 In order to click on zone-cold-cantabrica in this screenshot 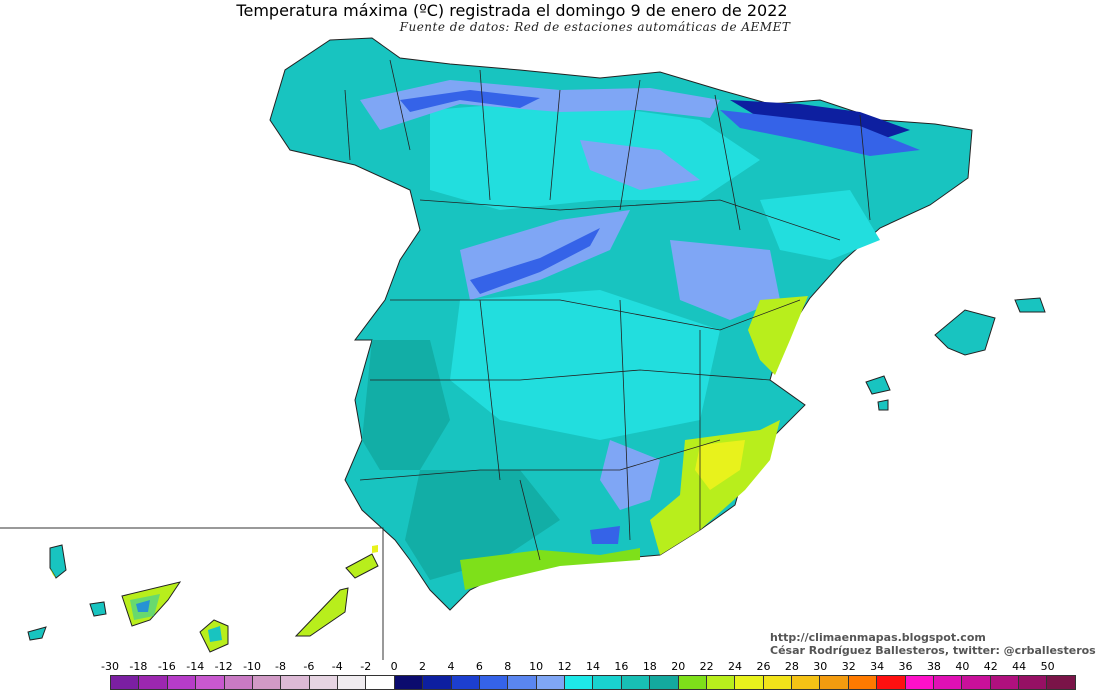, I will do `click(540, 105)`.